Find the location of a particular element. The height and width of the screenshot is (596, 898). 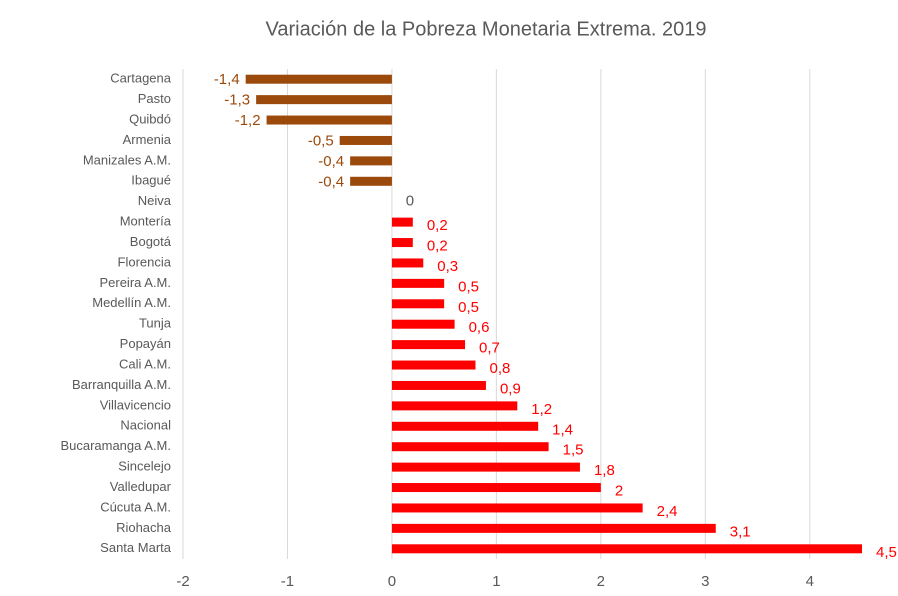

x-tick-label: 2 is located at coordinates (601, 581).